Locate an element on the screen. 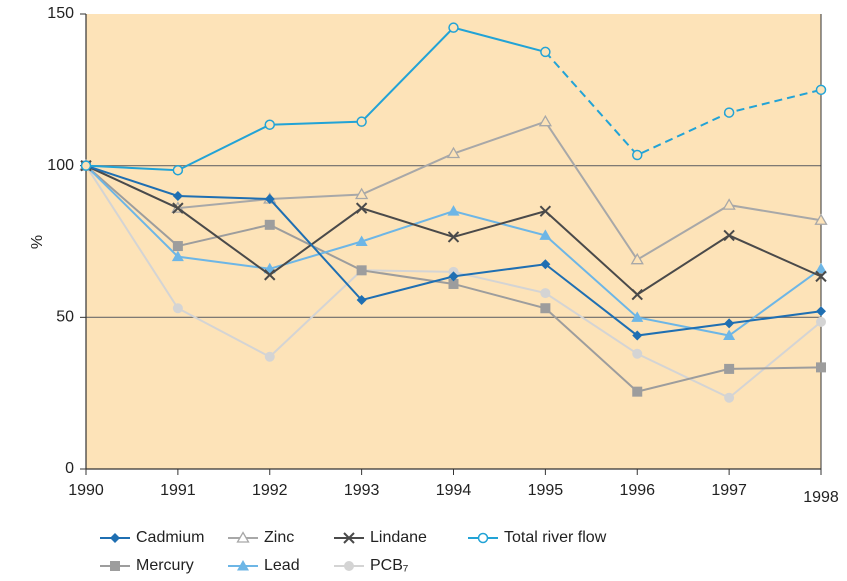  x-tick-label: 1991 is located at coordinates (178, 490).